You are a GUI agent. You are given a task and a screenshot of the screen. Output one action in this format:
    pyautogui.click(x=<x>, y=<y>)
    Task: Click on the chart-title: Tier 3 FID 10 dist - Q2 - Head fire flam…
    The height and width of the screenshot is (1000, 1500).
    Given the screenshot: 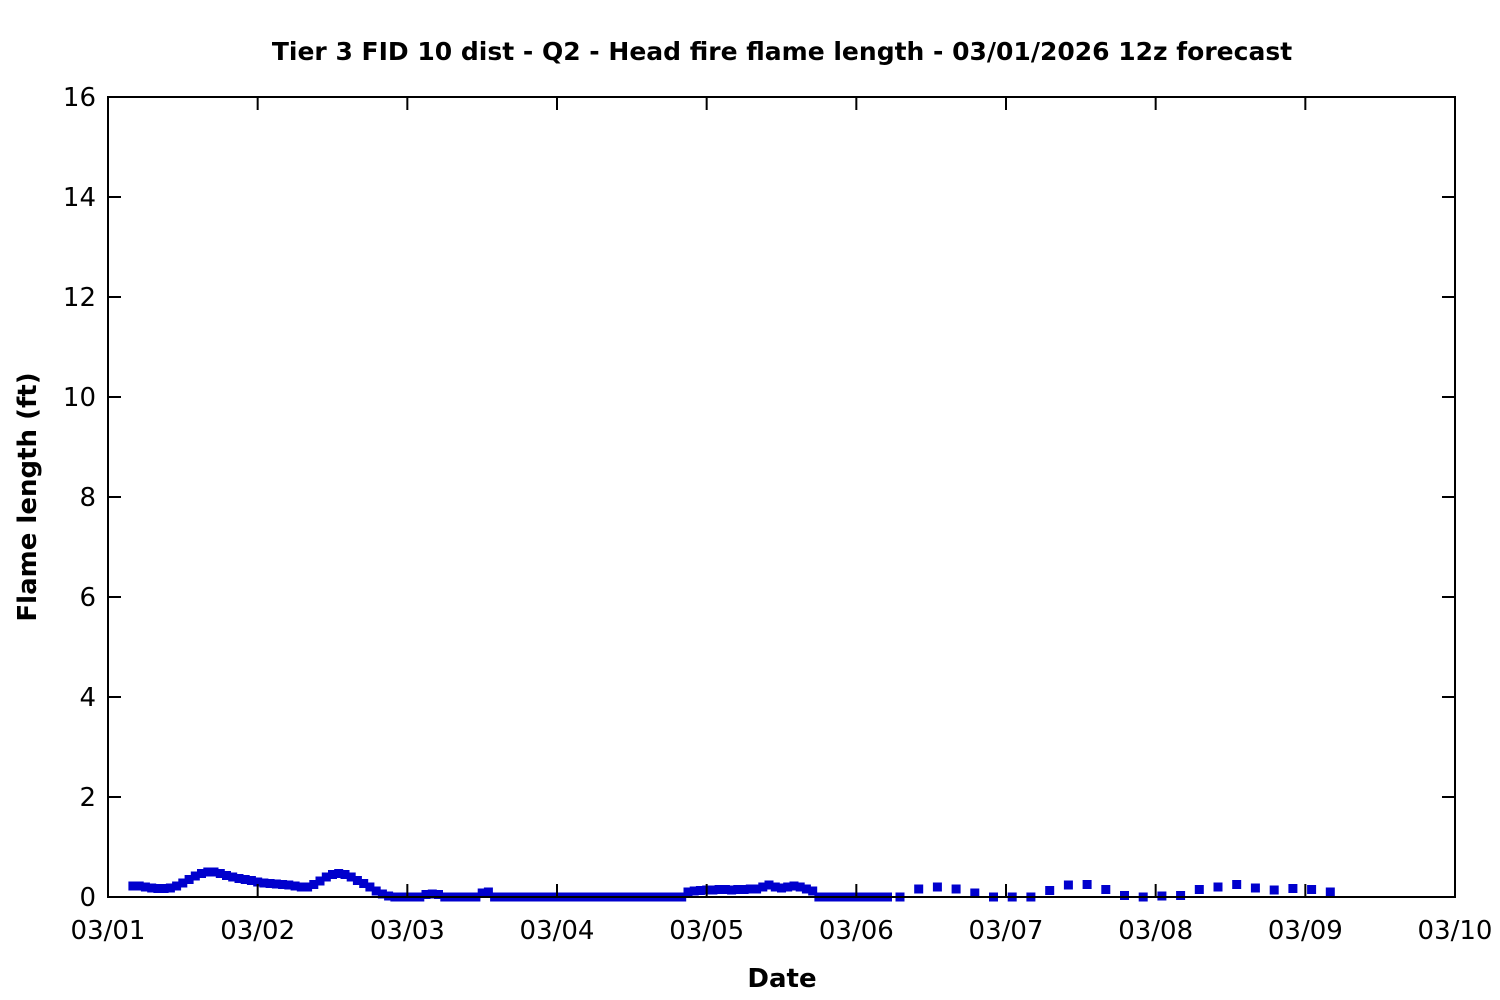 What is the action you would take?
    pyautogui.click(x=782, y=51)
    